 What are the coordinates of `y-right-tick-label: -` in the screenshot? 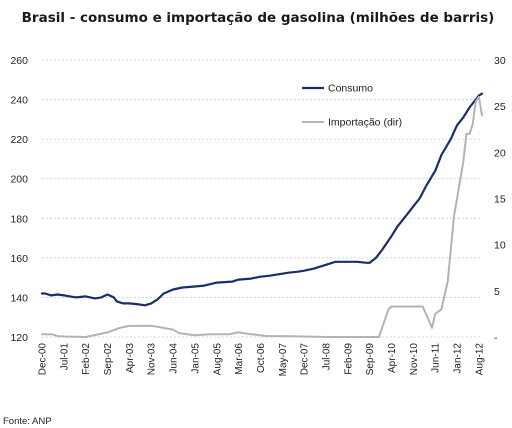 It's located at (496, 338).